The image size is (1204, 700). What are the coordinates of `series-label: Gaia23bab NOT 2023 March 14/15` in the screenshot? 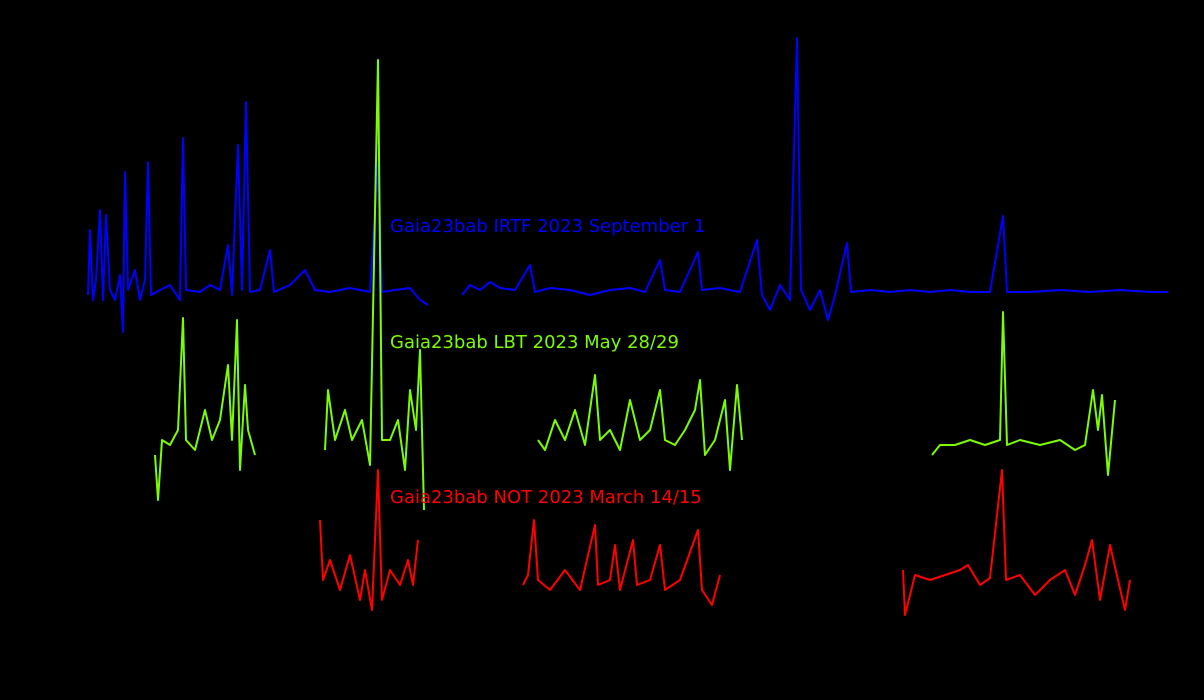 It's located at (546, 497).